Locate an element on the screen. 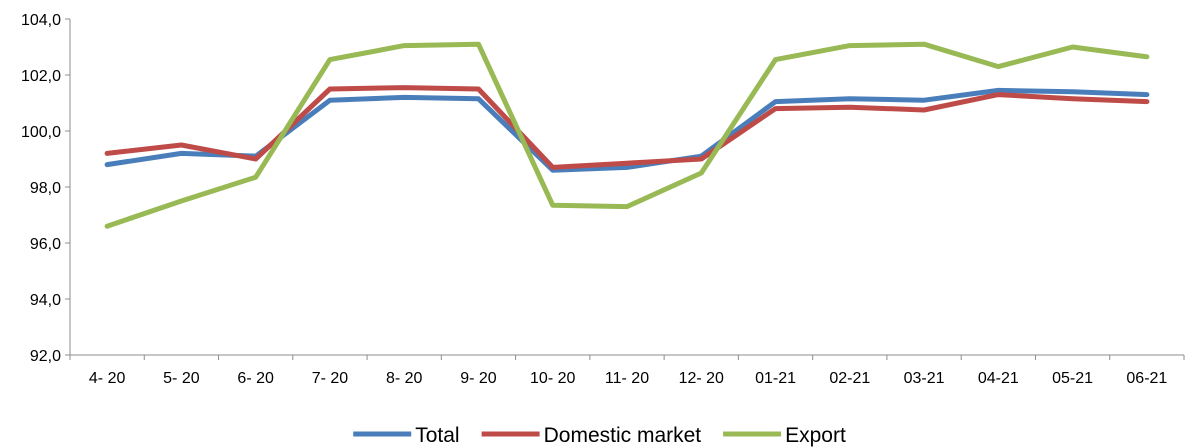 The height and width of the screenshot is (447, 1199). x-tick-label: 05-21 is located at coordinates (1072, 378).